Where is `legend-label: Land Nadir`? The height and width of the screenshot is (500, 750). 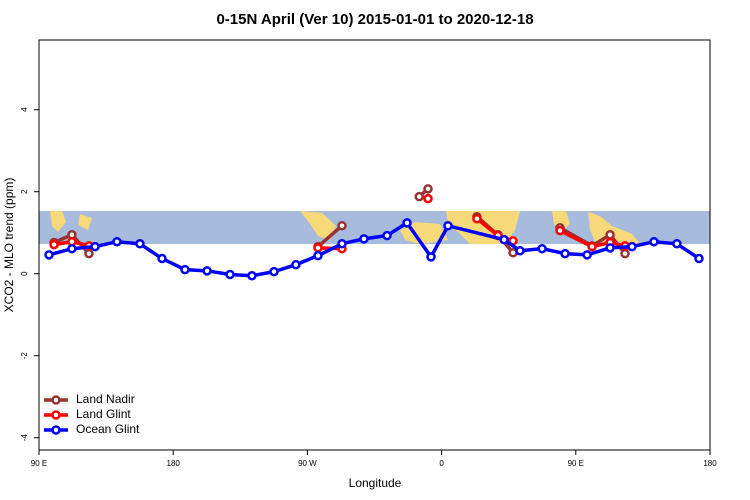
legend-label: Land Nadir is located at coordinates (105, 399).